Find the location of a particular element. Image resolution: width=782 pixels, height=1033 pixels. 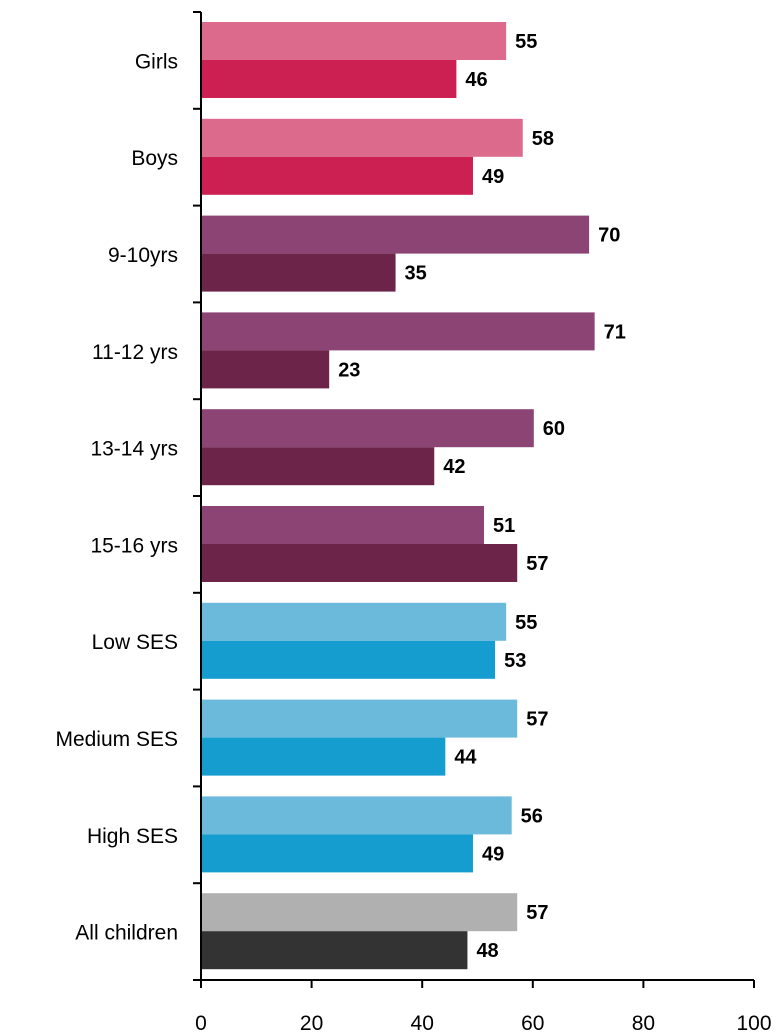

value-label-7-series-1: 44 is located at coordinates (465, 758).